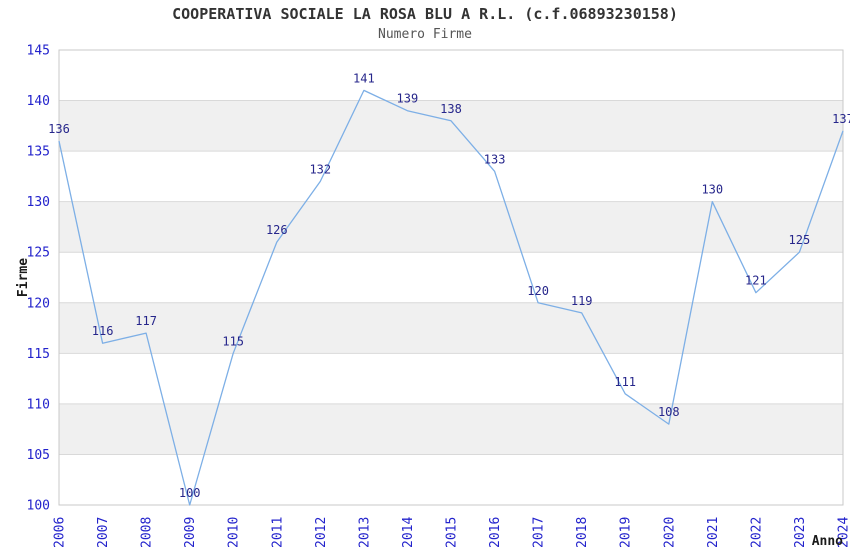 The width and height of the screenshot is (850, 550). I want to click on x-tick-label: 2014, so click(408, 532).